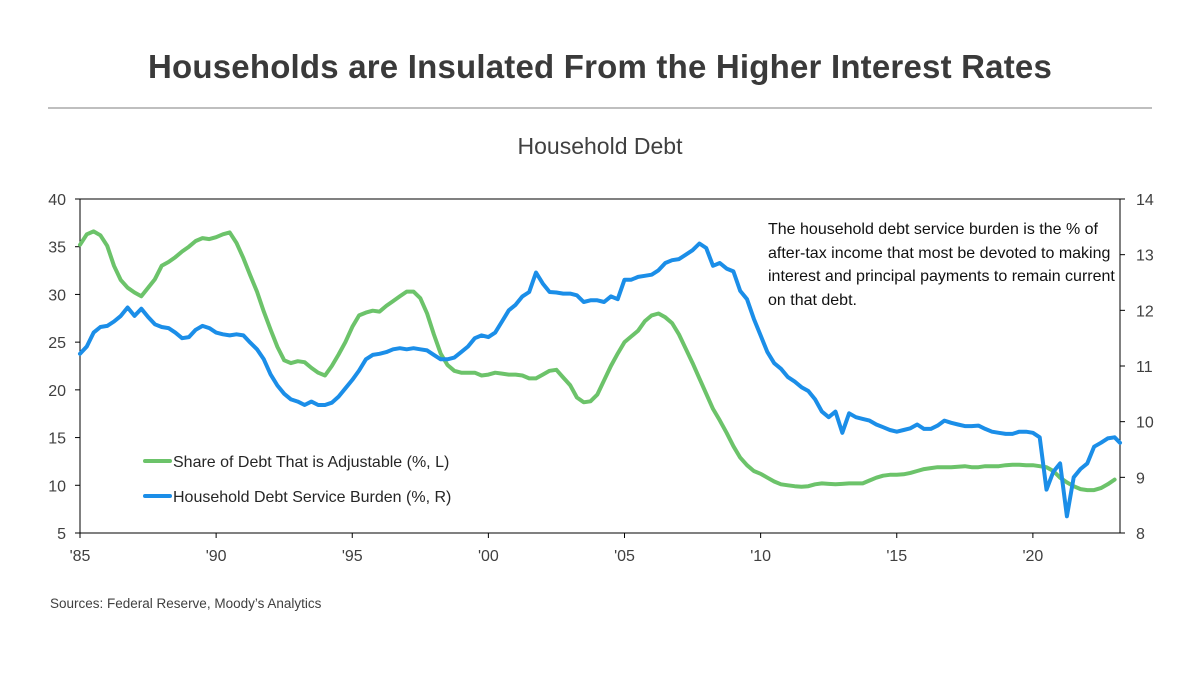 This screenshot has height=675, width=1200. I want to click on x-axis-tick-label: '95, so click(352, 556).